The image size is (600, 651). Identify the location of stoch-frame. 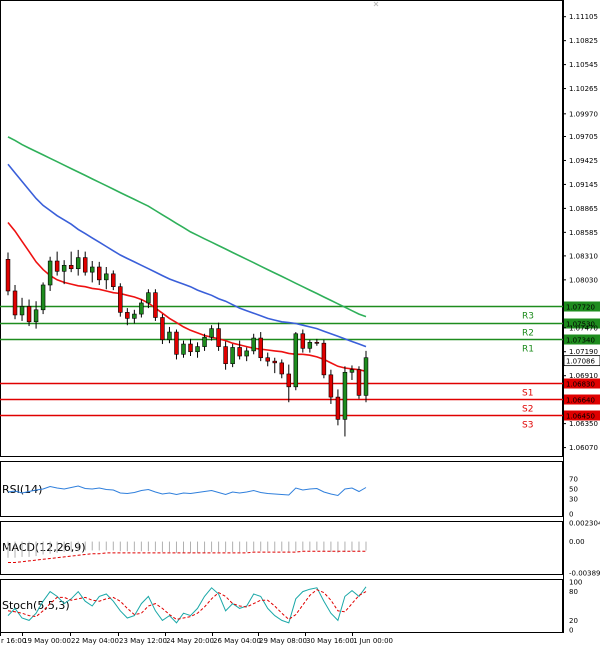
(281, 606).